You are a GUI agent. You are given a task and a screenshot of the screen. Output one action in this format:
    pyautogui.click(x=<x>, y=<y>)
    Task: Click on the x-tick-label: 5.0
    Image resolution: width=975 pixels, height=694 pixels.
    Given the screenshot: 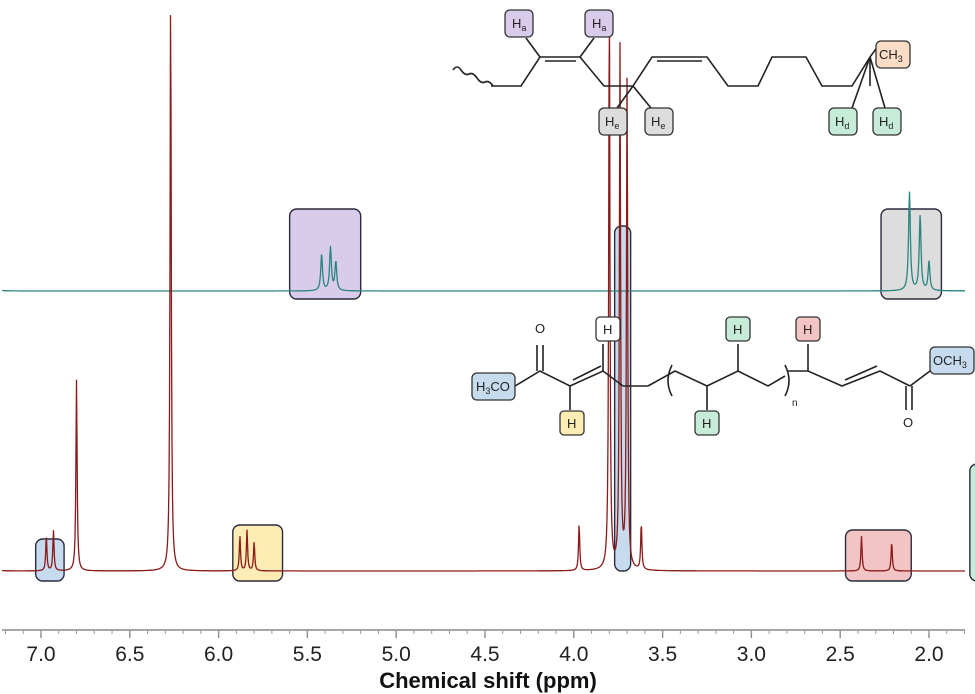 What is the action you would take?
    pyautogui.click(x=396, y=654)
    